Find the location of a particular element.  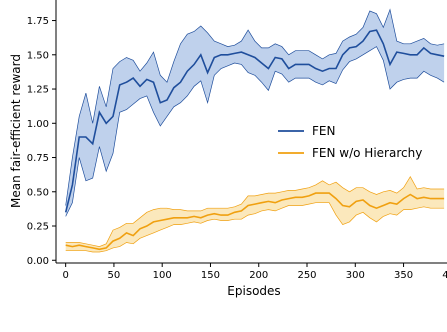

x-tick-label: 350 is located at coordinates (403, 275).